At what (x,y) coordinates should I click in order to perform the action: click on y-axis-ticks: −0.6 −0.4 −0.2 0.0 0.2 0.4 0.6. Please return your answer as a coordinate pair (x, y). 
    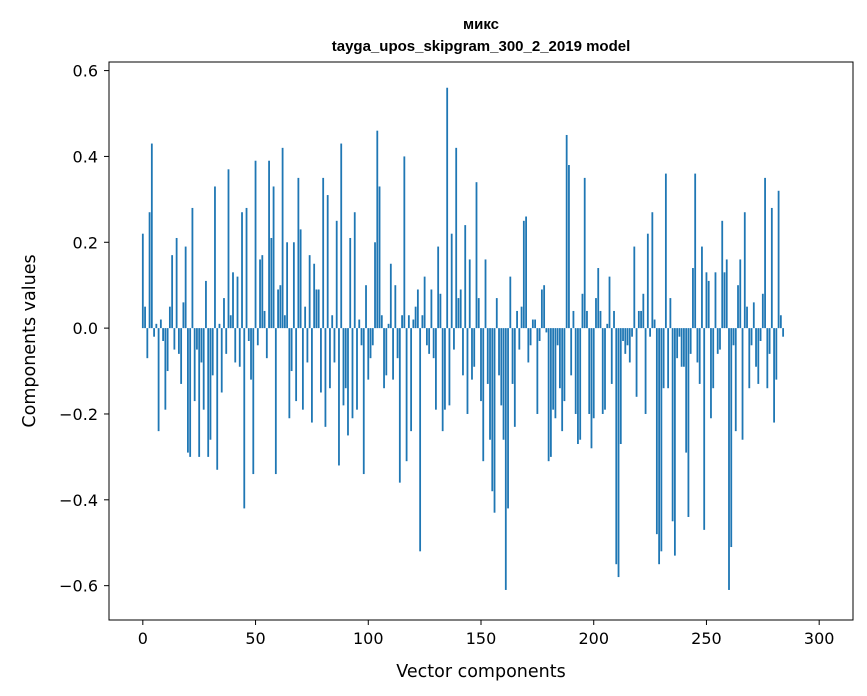
    Looking at the image, I should click on (84, 329).